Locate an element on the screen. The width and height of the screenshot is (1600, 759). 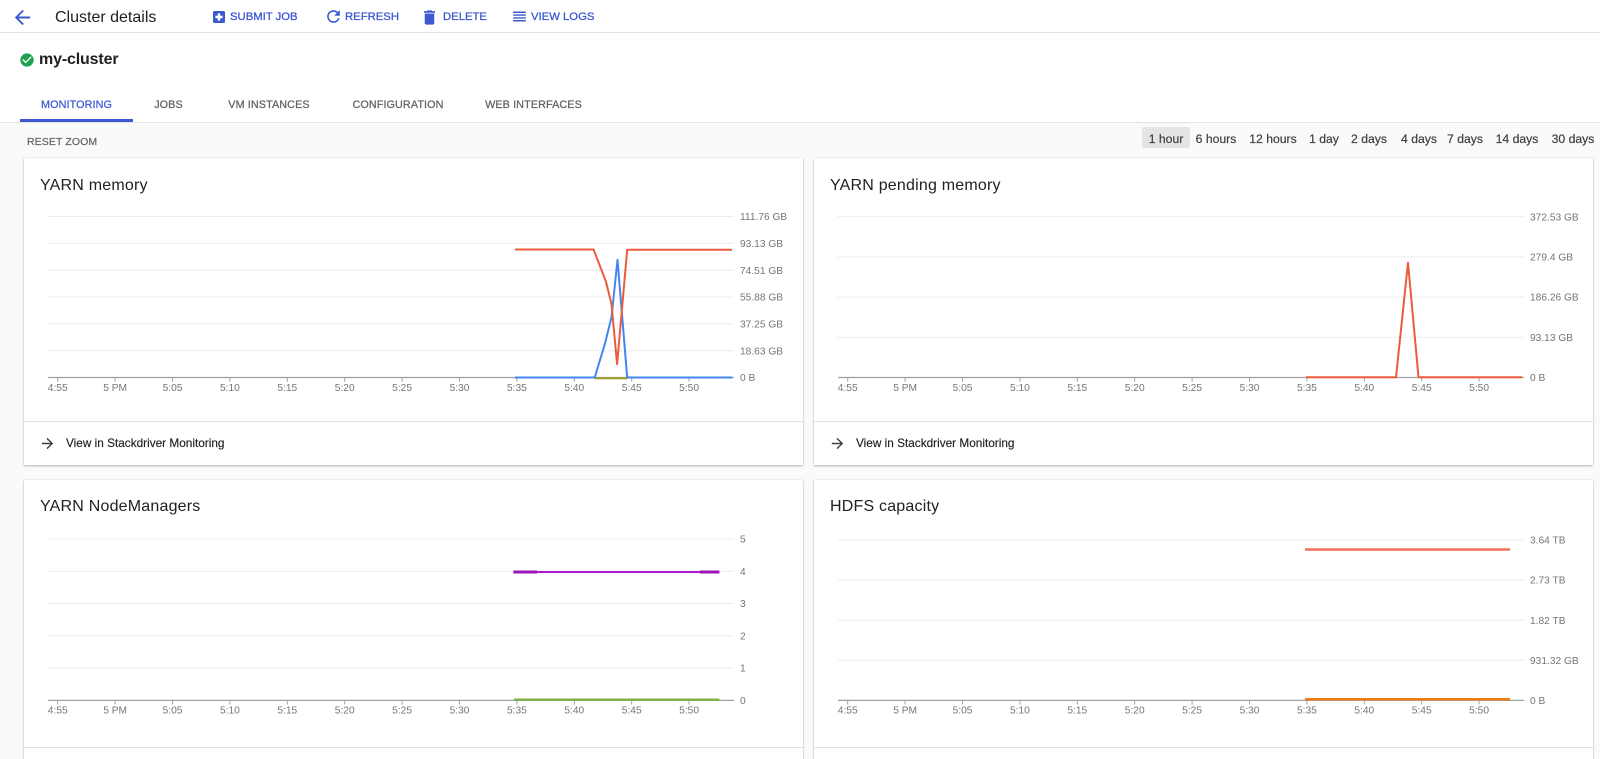
svg-text: 279.4 GB is located at coordinates (1551, 258).